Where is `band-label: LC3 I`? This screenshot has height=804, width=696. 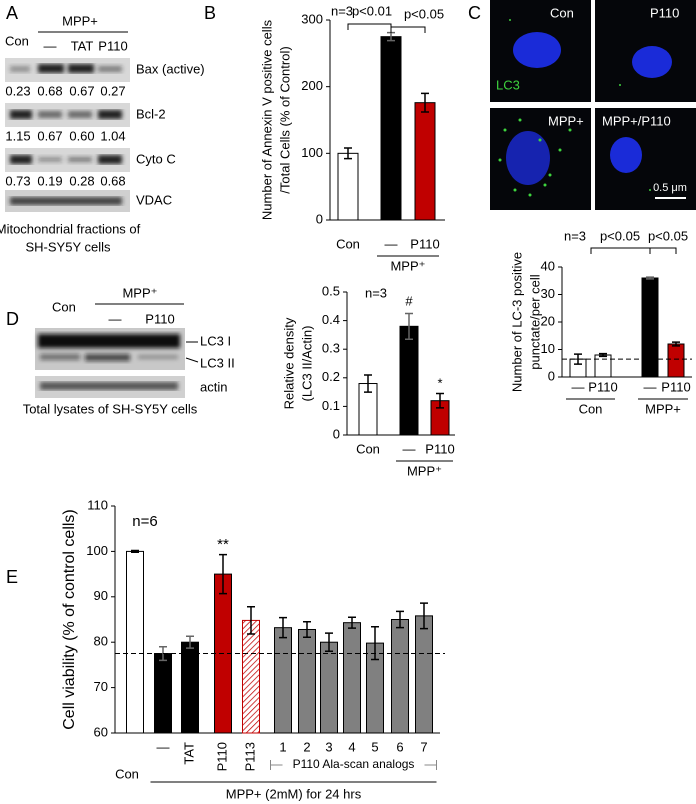 band-label: LC3 I is located at coordinates (215, 340).